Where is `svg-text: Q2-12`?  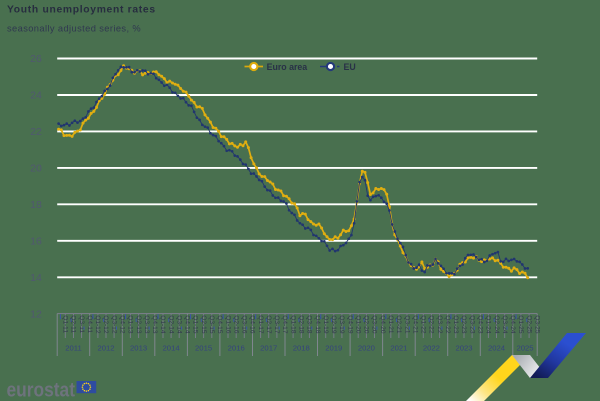 svg-text: Q2-12 is located at coordinates (105, 324).